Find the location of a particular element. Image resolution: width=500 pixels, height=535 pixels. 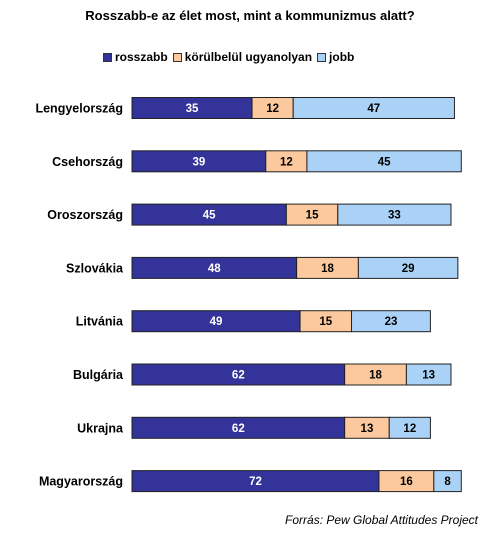

value-label-lengyelorszag-series-2: 47 is located at coordinates (373, 109).